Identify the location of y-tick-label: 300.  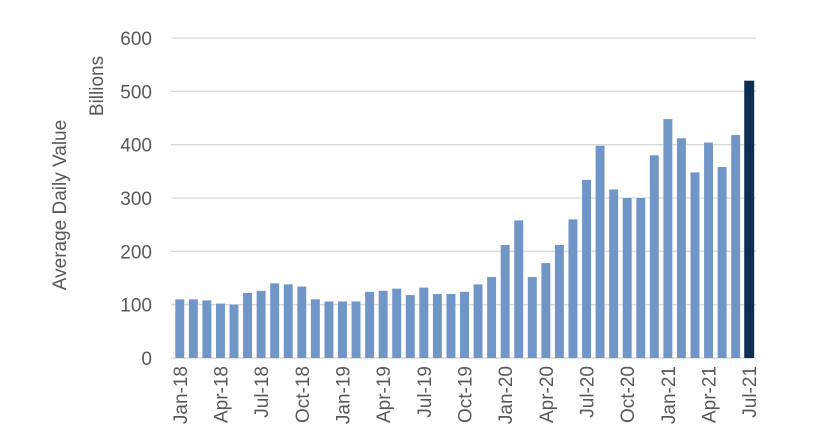
(136, 199).